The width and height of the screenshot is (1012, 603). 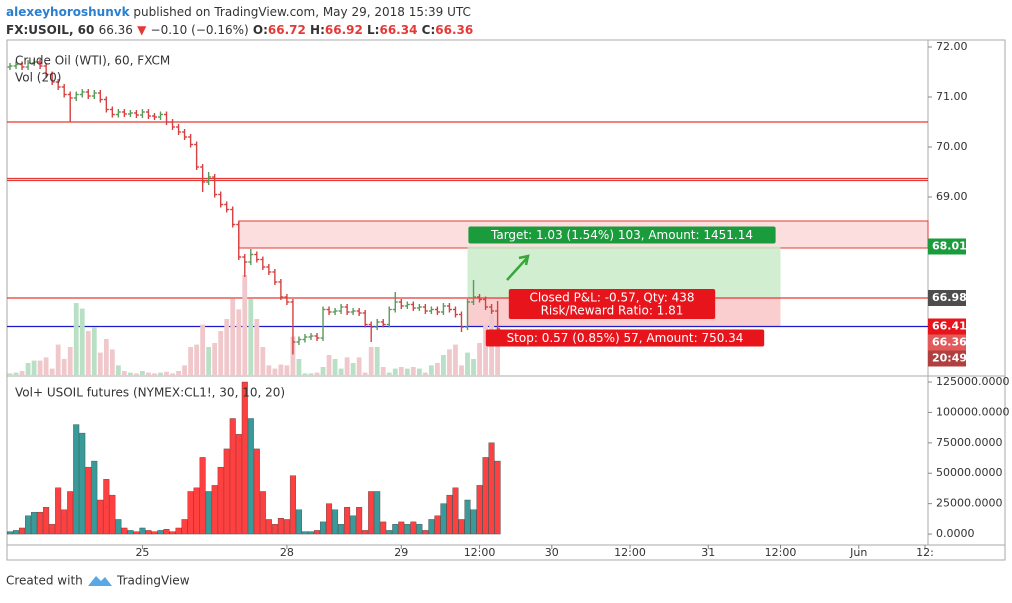 What do you see at coordinates (949, 326) in the screenshot?
I see `price-label: 66.41` at bounding box center [949, 326].